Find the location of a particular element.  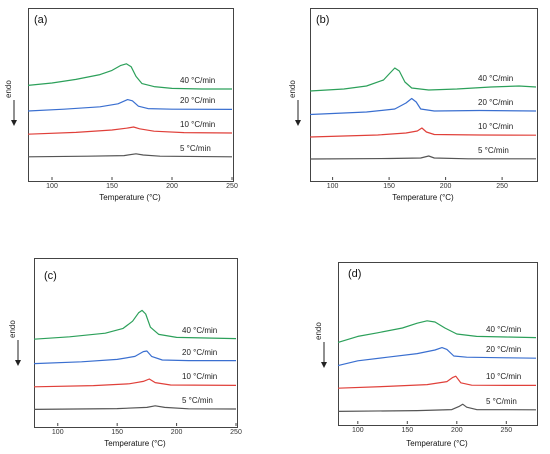

series-label-d-0: 40 °C/min is located at coordinates (504, 329).